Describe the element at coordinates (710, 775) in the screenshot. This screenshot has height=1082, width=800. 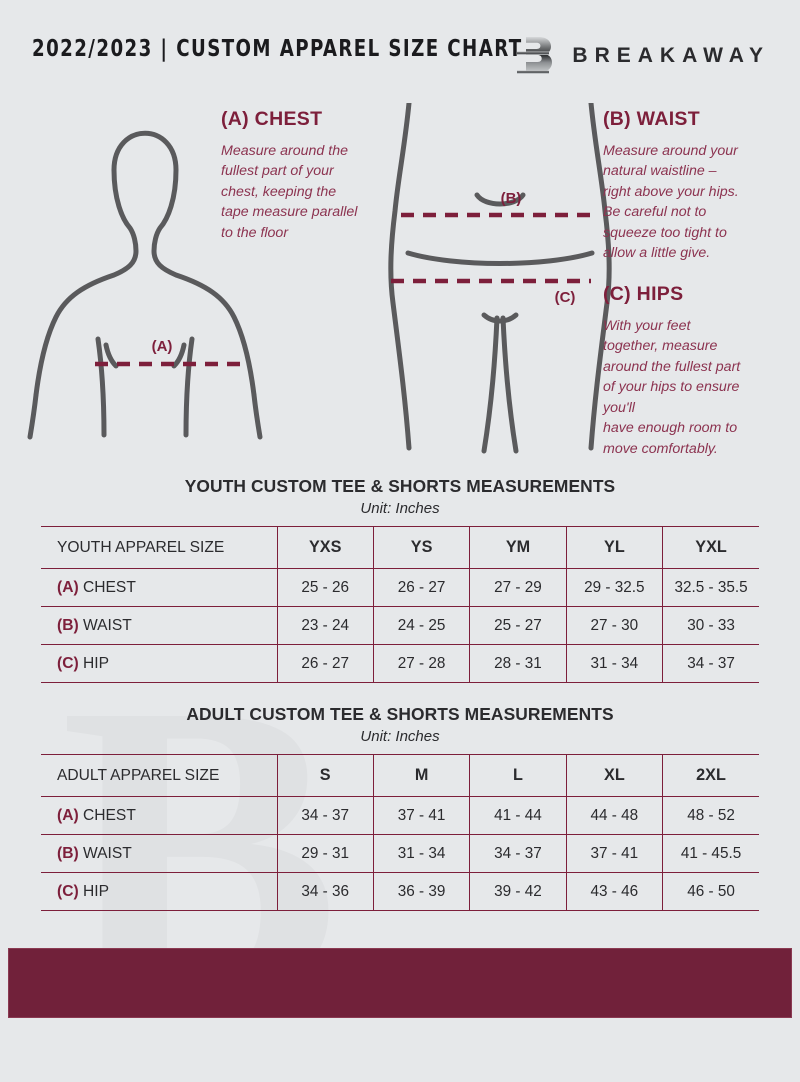
I see `size-header-2xl: 2XL` at that location.